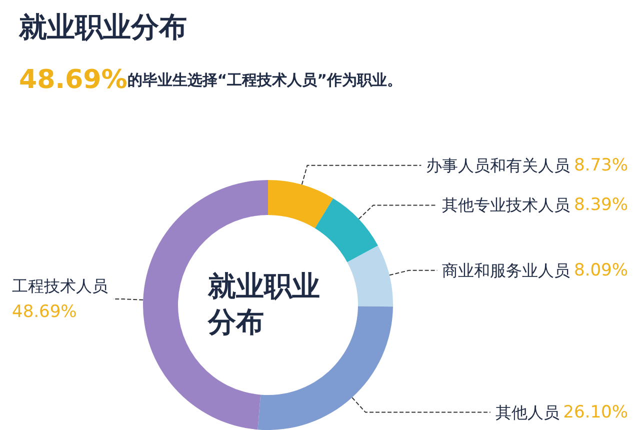  Describe the element at coordinates (44, 312) in the screenshot. I see `data-label: 48.69%` at that location.